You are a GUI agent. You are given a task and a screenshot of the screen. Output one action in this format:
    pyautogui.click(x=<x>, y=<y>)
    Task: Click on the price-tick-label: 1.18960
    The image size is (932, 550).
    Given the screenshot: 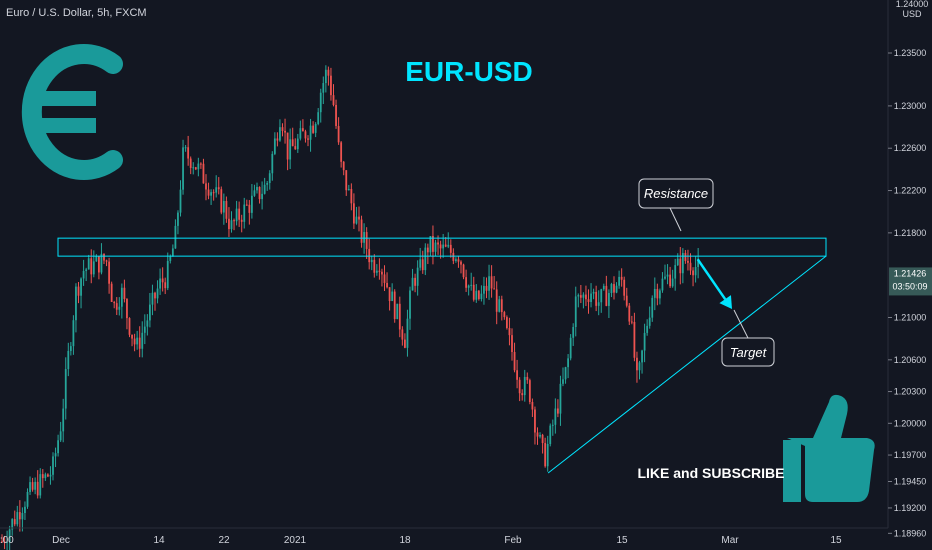 What is the action you would take?
    pyautogui.click(x=910, y=533)
    